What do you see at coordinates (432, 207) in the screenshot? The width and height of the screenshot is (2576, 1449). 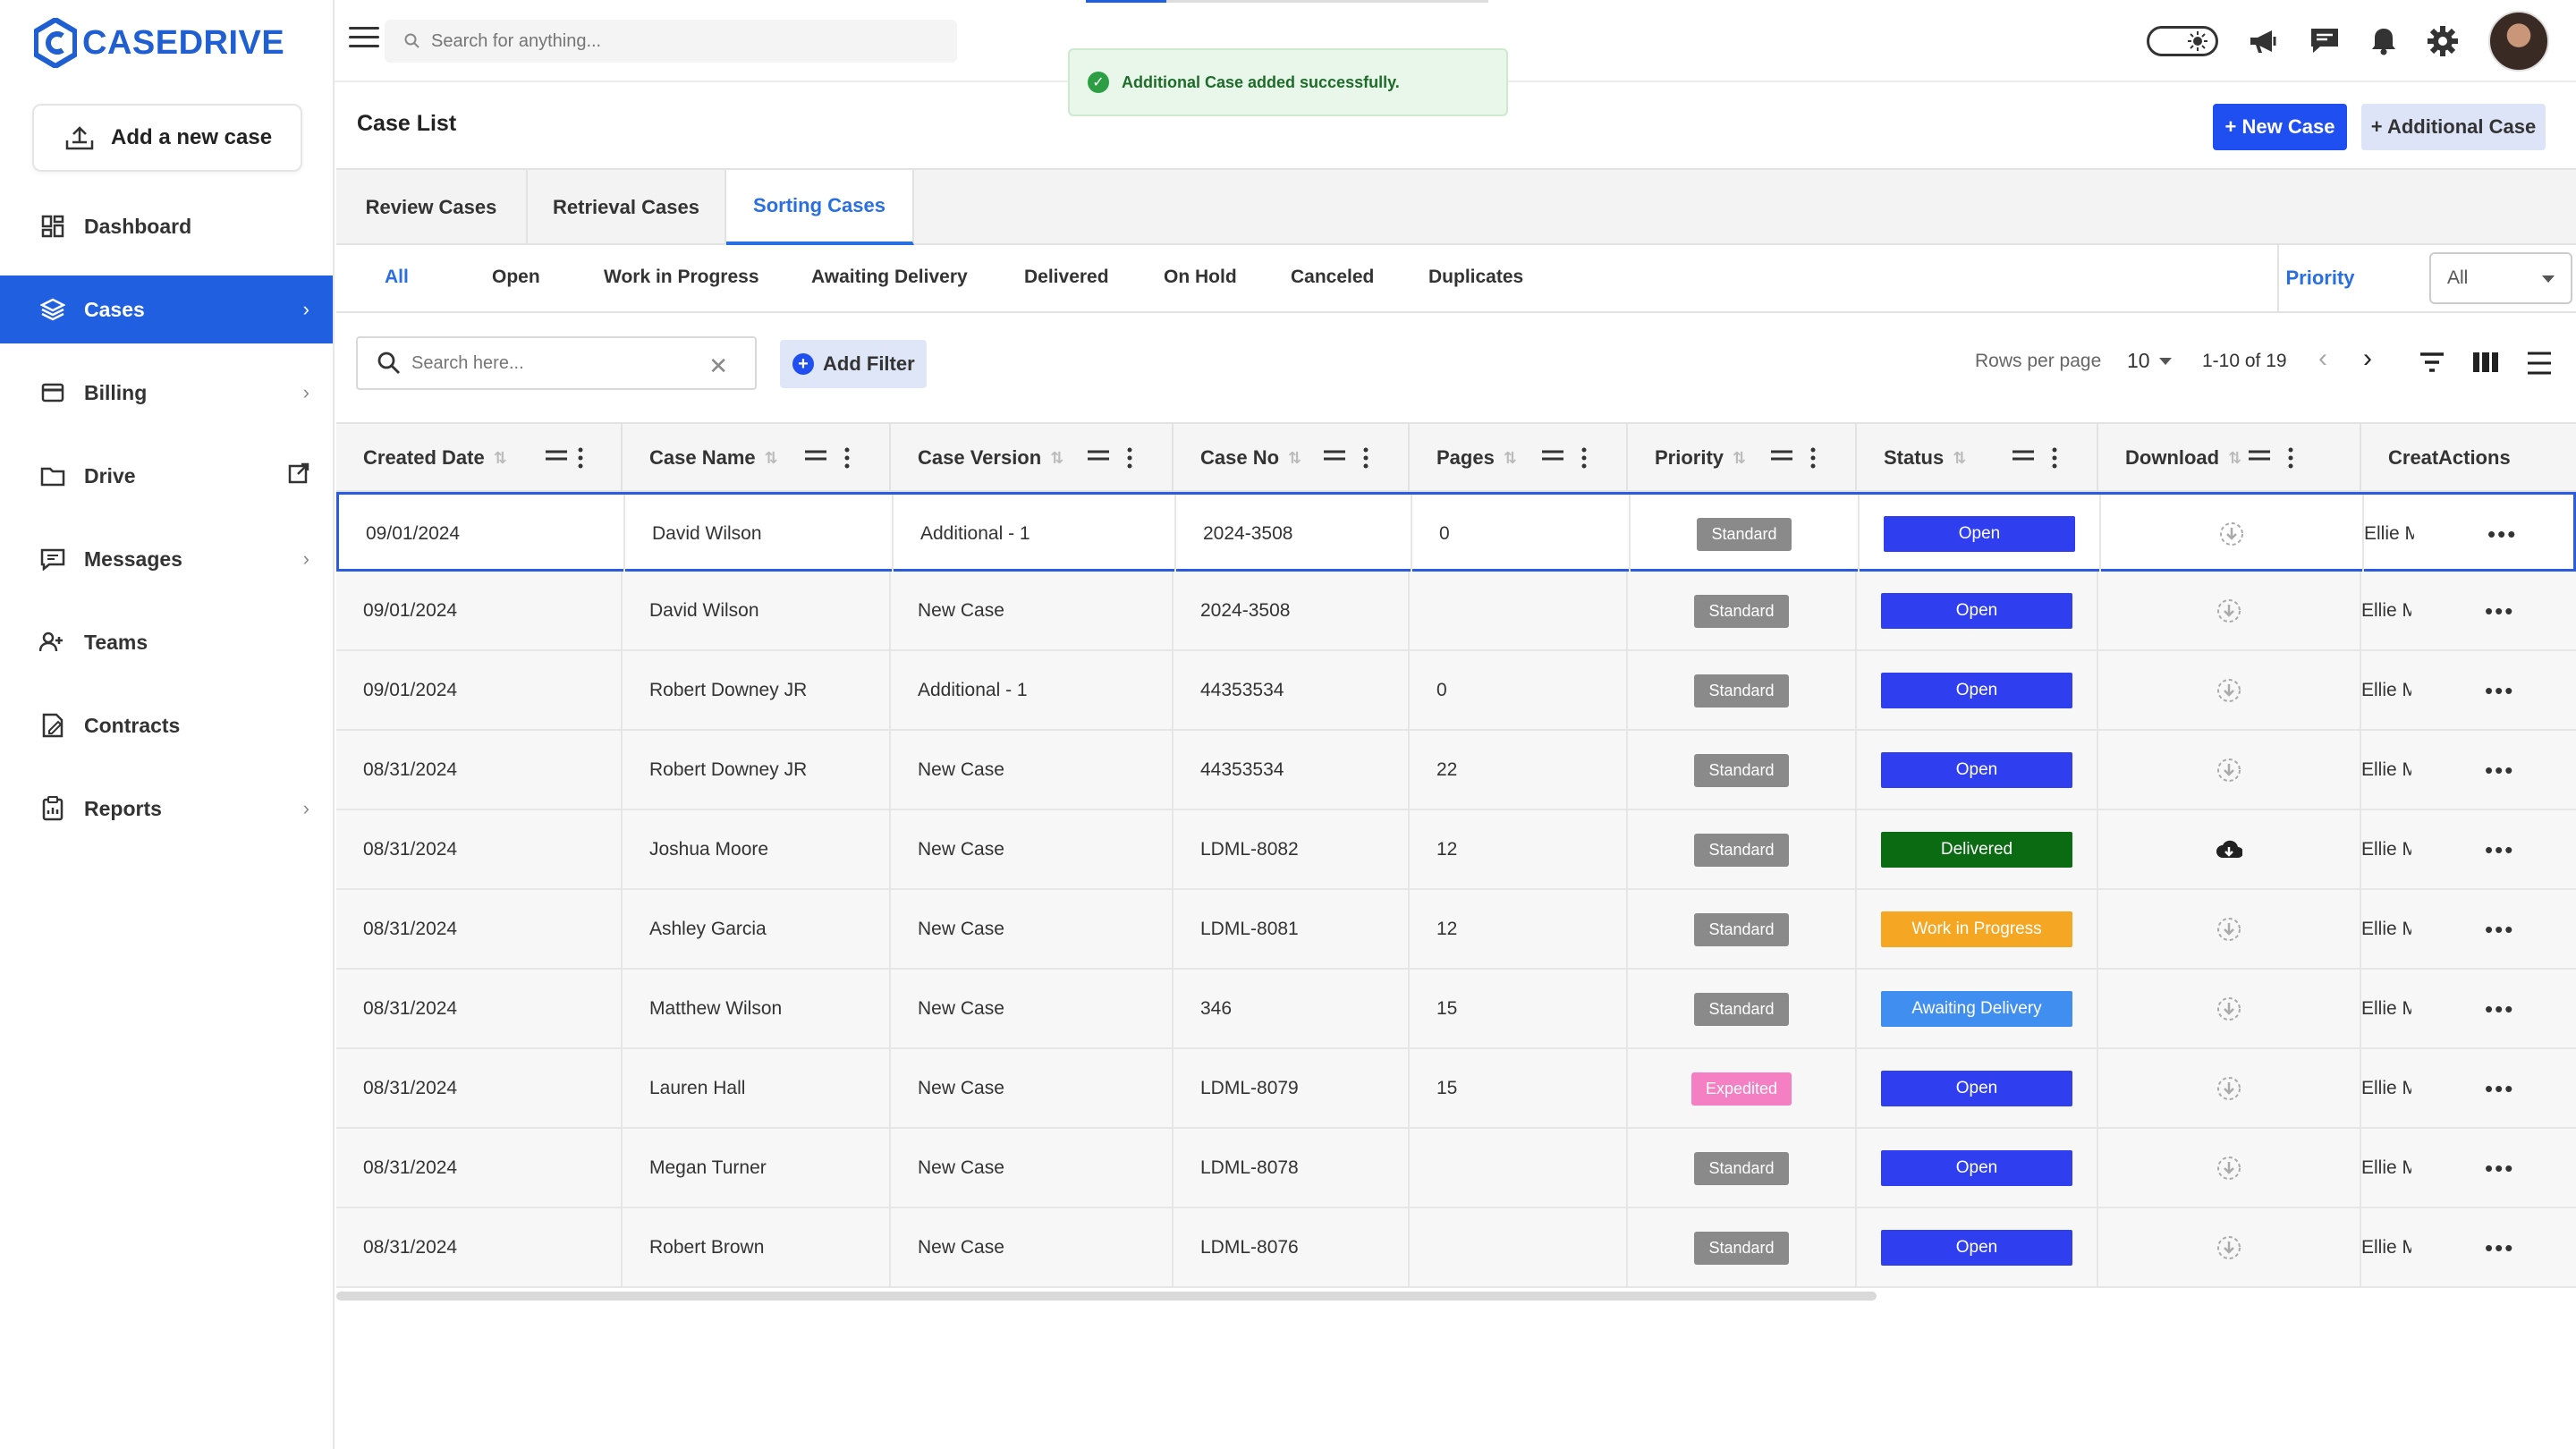 I see `tab-review-cases: Review Cases` at bounding box center [432, 207].